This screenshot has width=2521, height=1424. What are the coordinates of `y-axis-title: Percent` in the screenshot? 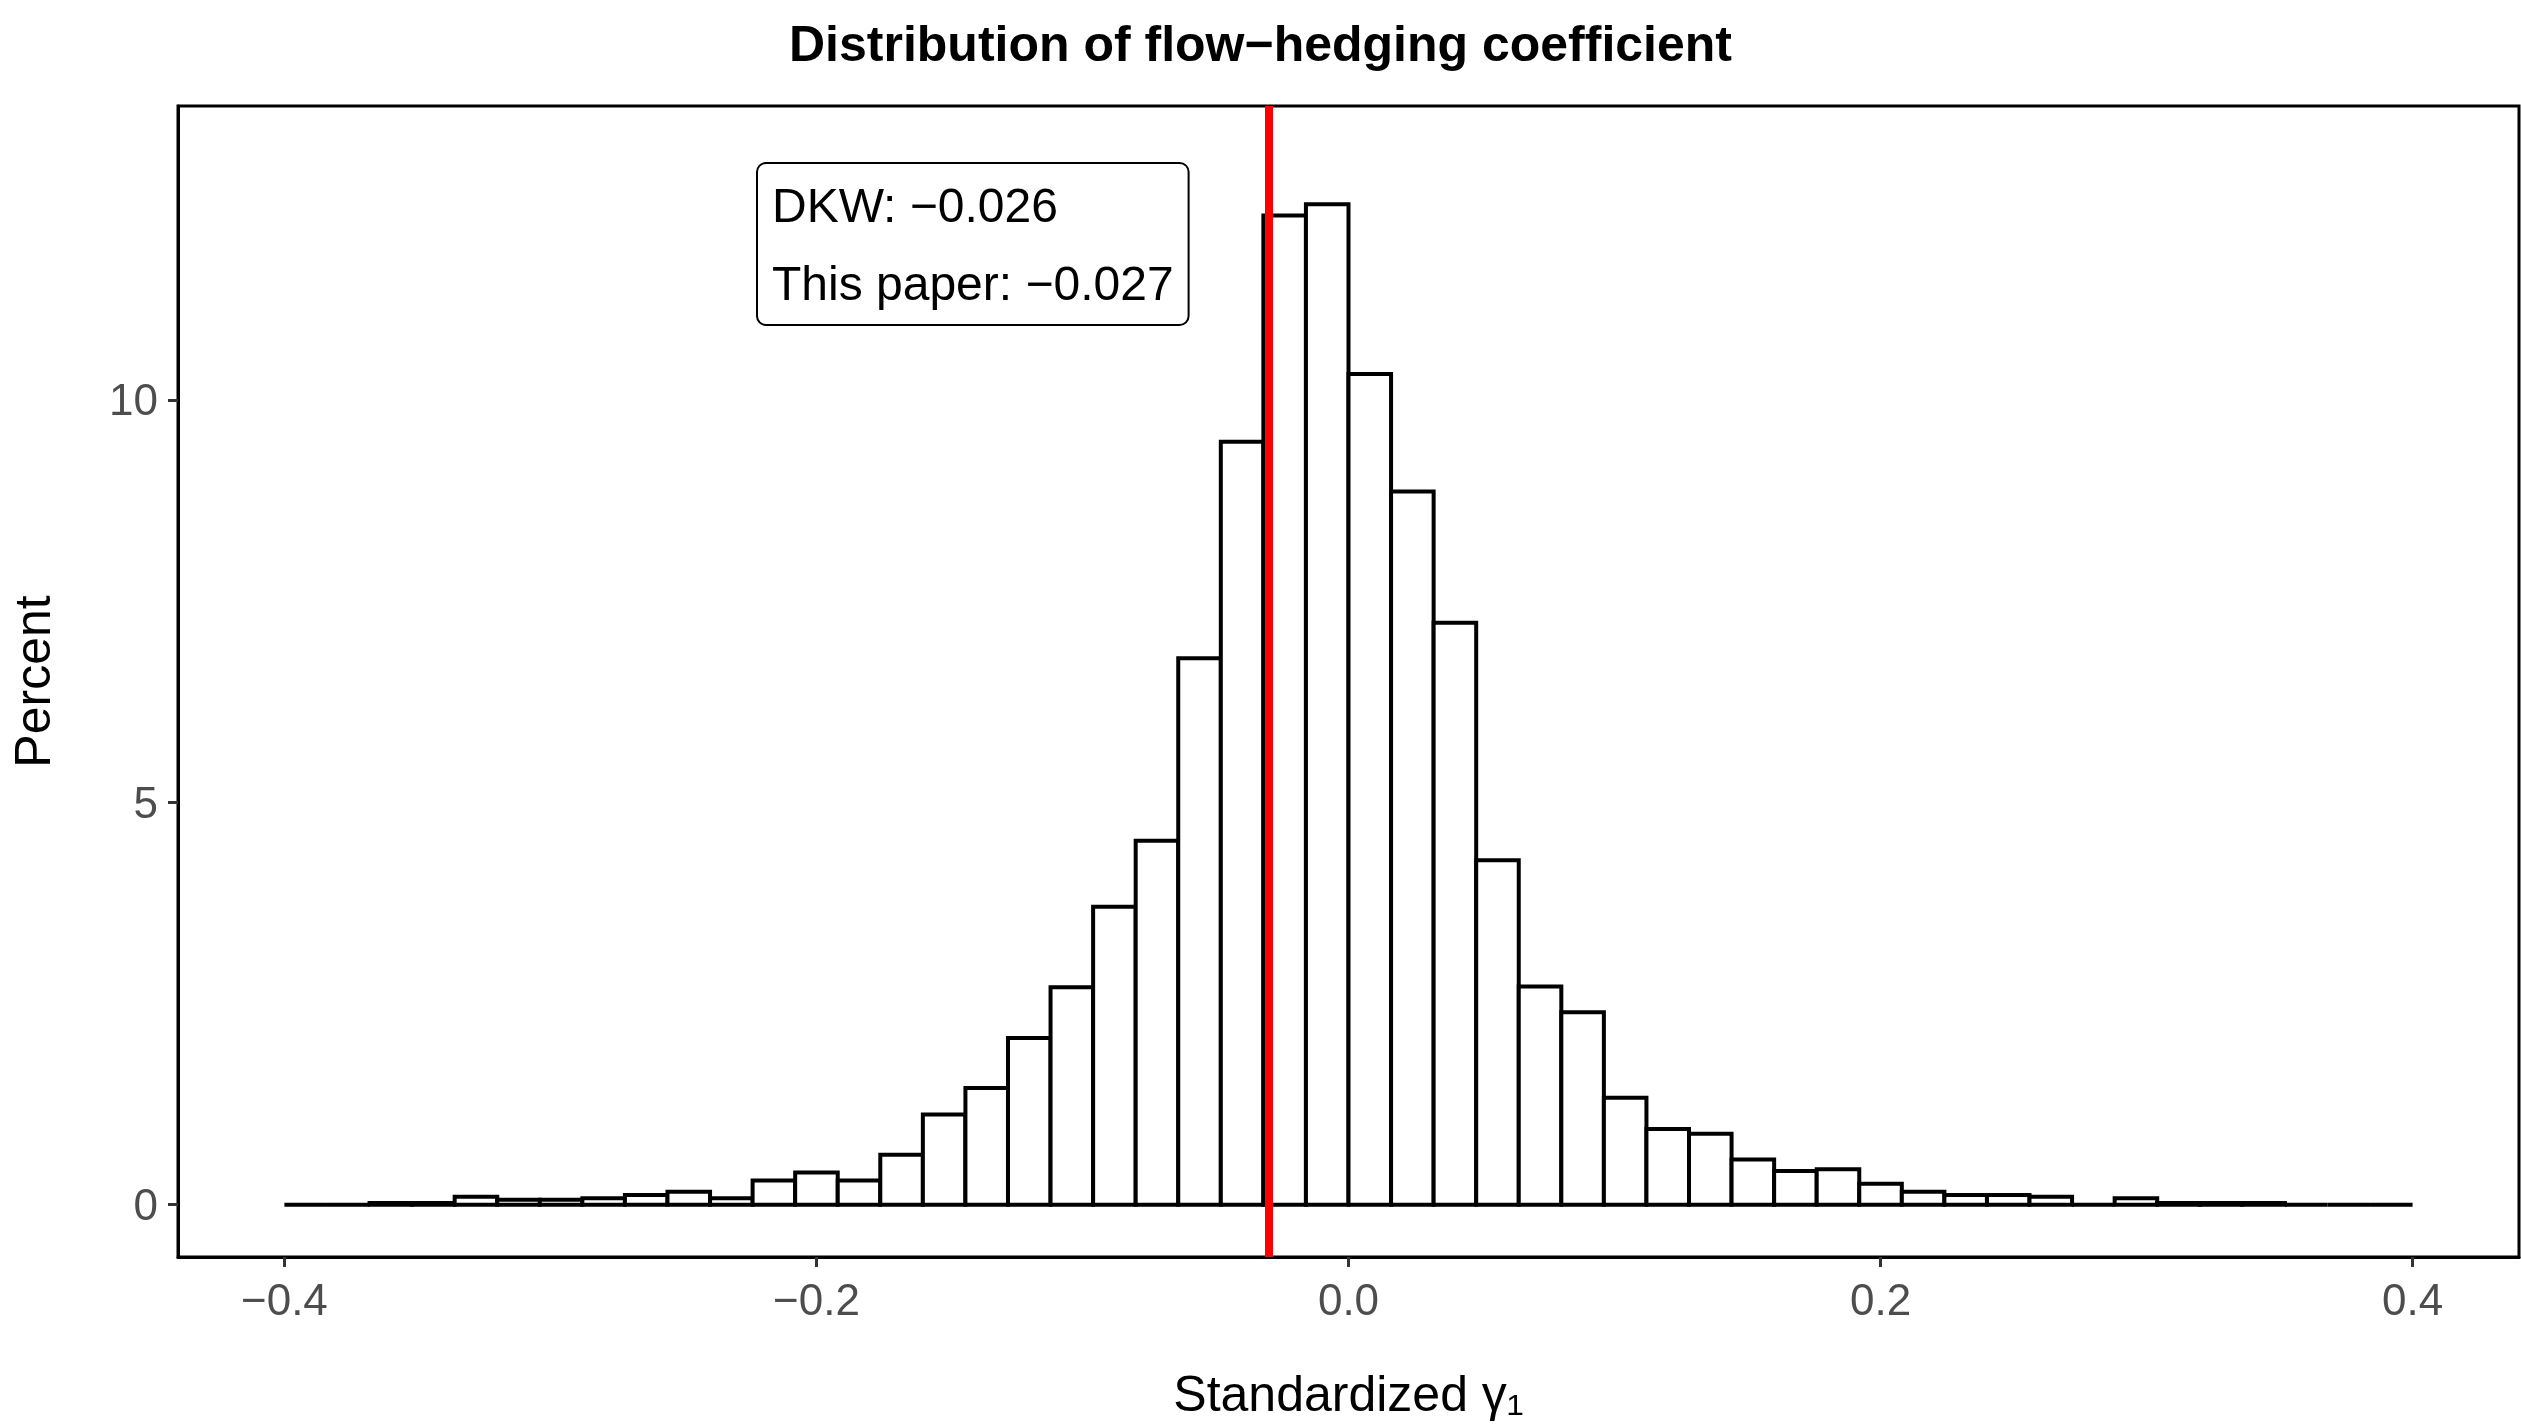 It's located at (33, 681).